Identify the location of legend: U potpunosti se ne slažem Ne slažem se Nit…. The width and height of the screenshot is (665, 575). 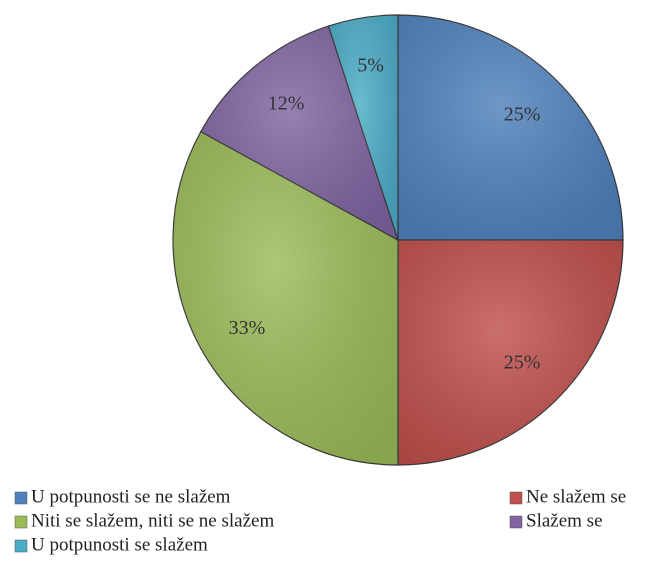
(320, 520).